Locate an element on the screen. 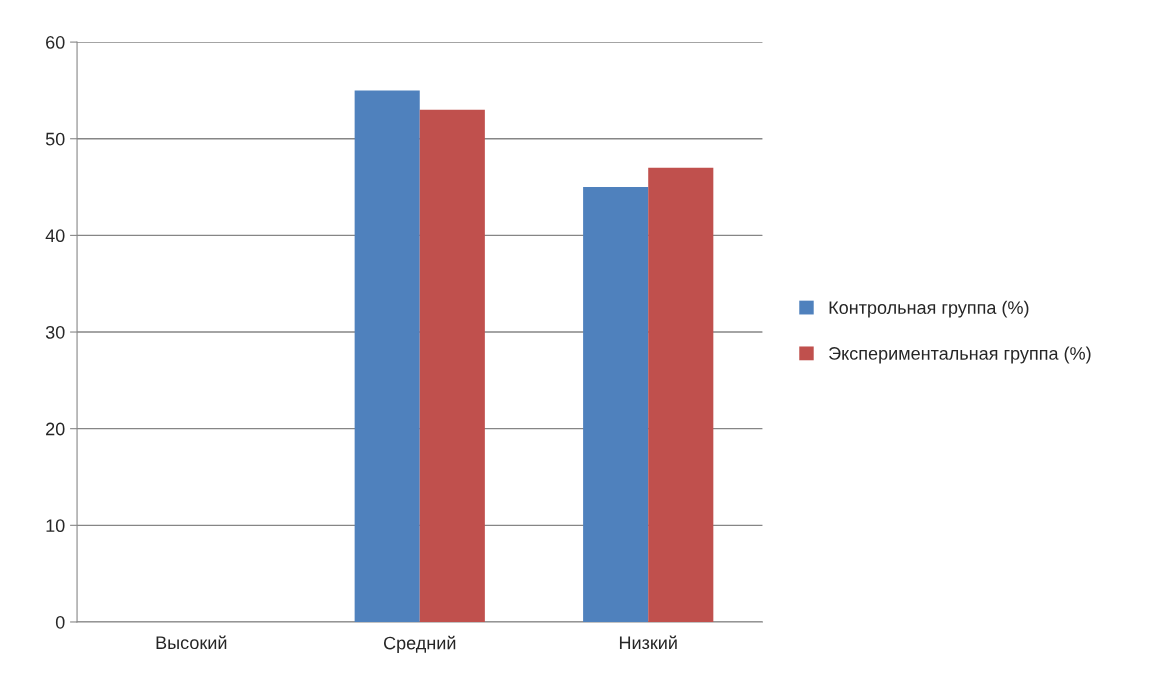  y-tick-label: 0 is located at coordinates (60, 622).